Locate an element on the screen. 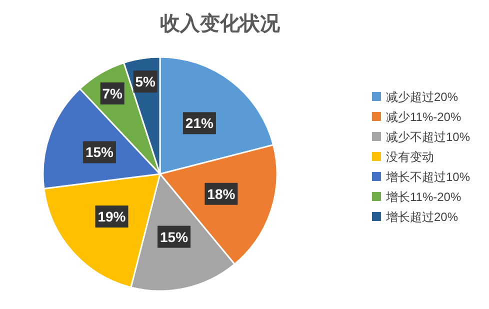 This screenshot has width=489, height=309. data-label: 7% is located at coordinates (113, 93).